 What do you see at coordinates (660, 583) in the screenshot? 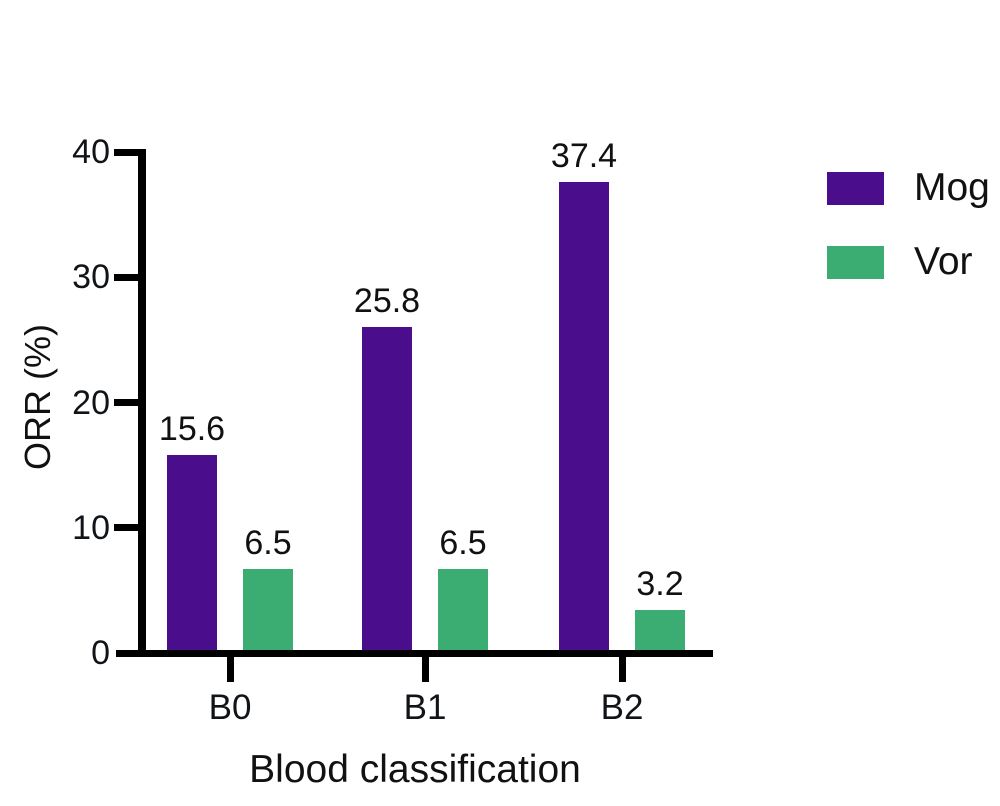
I see `bar-value-label: 3.2` at bounding box center [660, 583].